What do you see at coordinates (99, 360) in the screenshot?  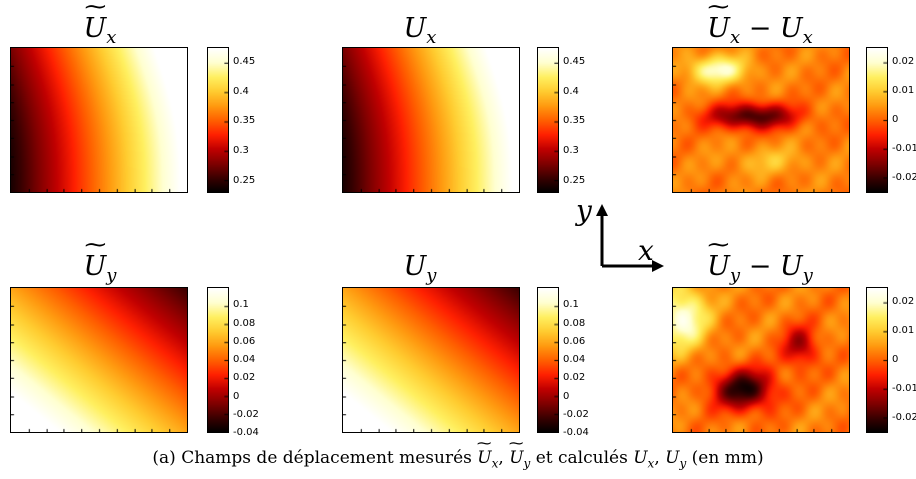 I see `heatmap-uy-measured` at bounding box center [99, 360].